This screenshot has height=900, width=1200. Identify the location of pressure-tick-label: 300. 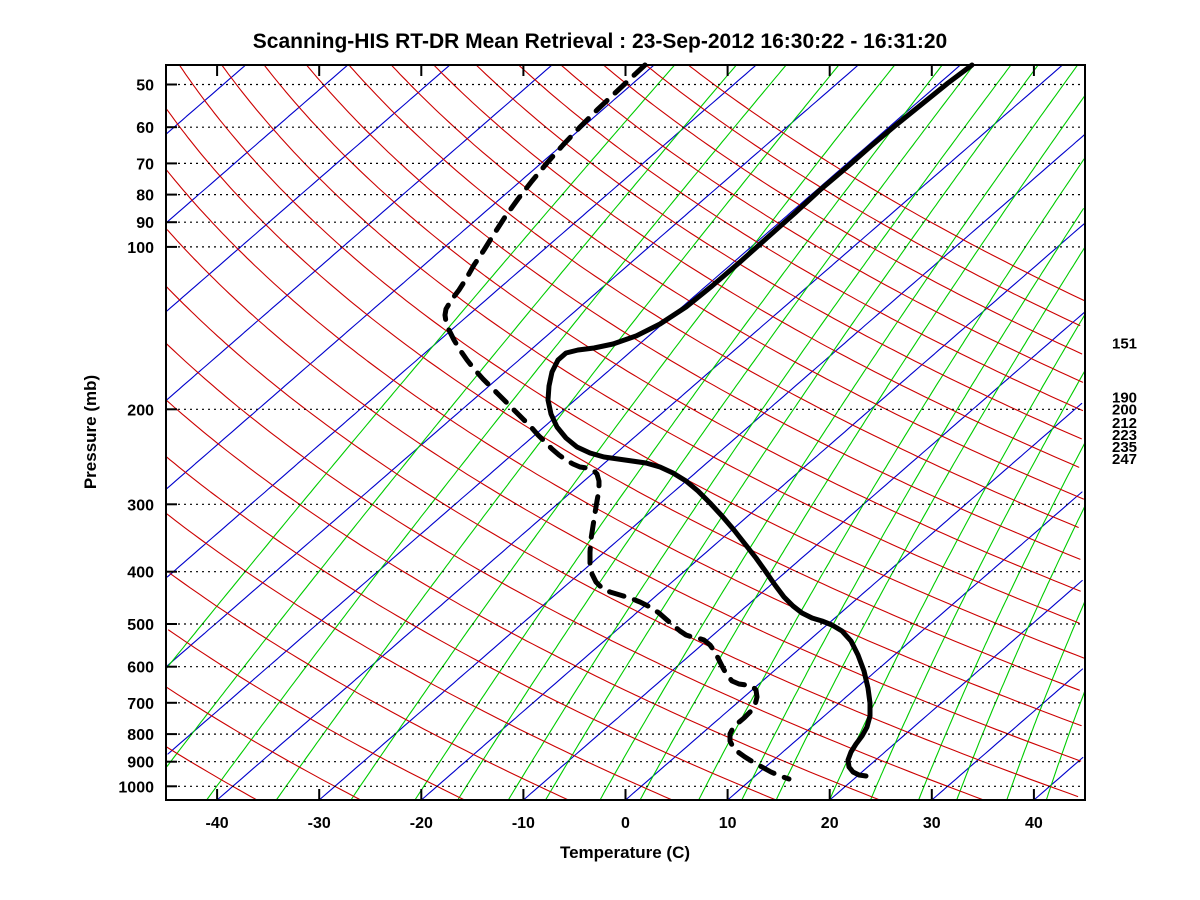
(140, 505).